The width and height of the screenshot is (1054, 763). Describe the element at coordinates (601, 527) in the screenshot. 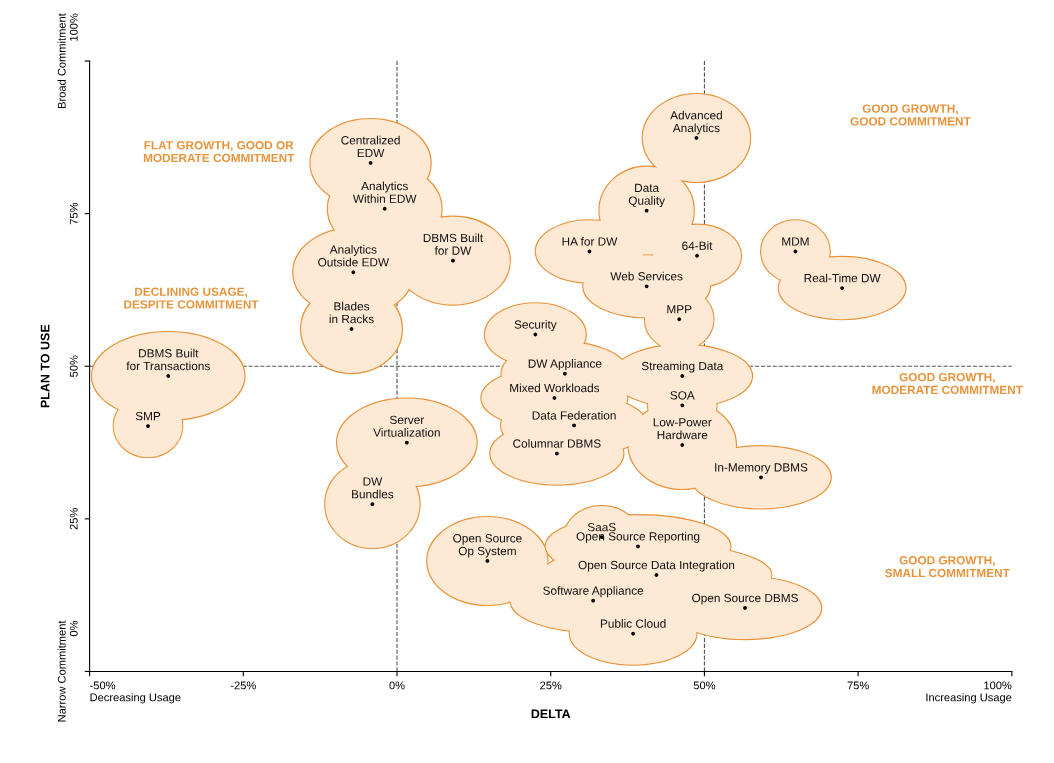

I see `annotation: SaaS` at that location.